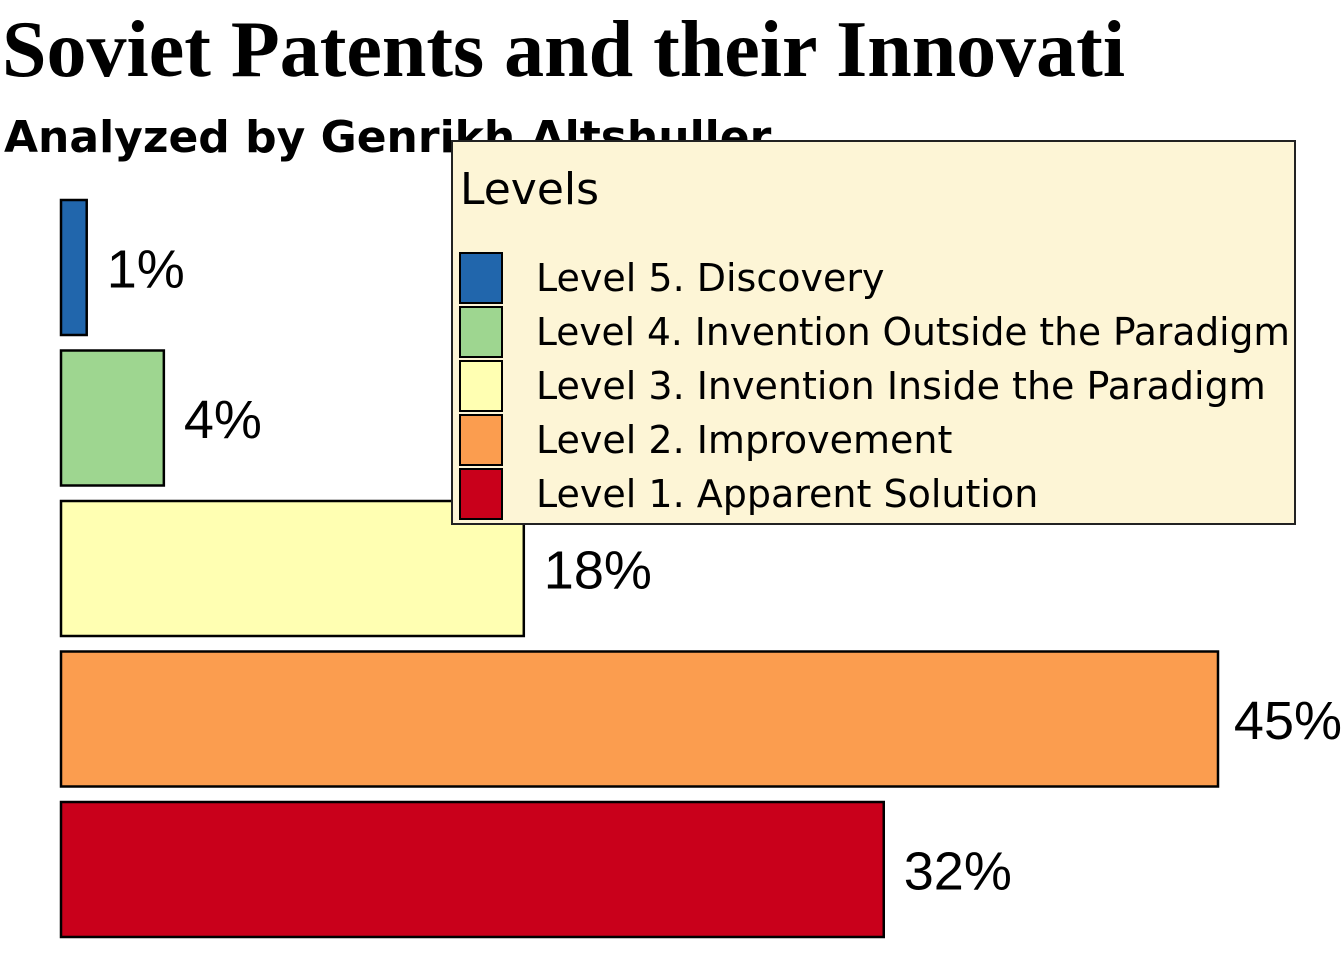  I want to click on legend-label-level-3: Level 3. Invention Inside the Paradigm, so click(901, 386).